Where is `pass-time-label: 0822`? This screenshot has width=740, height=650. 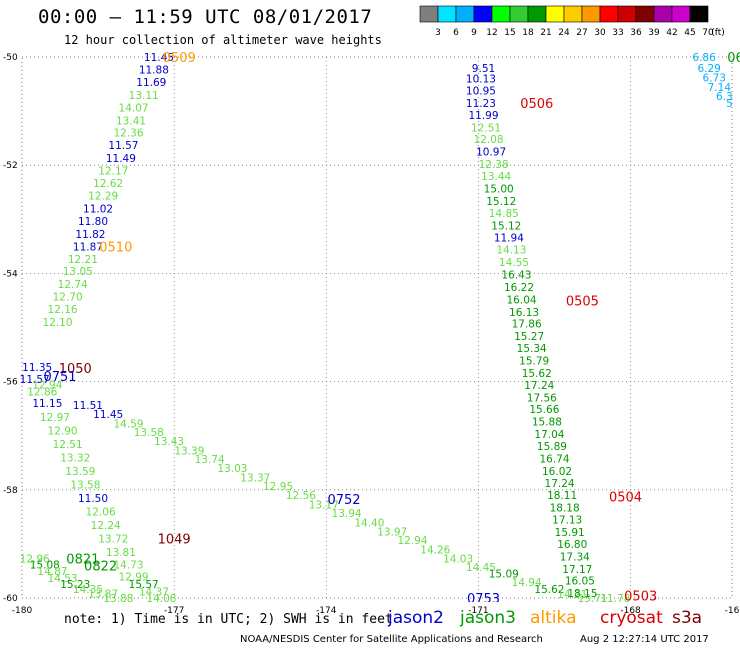 pass-time-label: 0822 is located at coordinates (100, 567).